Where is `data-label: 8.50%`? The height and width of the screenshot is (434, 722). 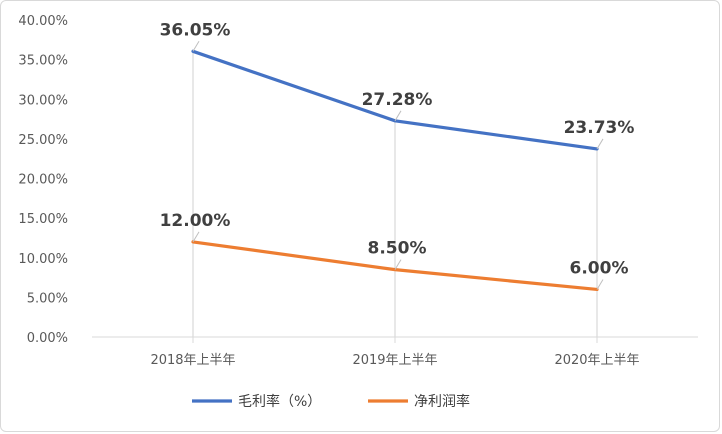
data-label: 8.50% is located at coordinates (397, 249).